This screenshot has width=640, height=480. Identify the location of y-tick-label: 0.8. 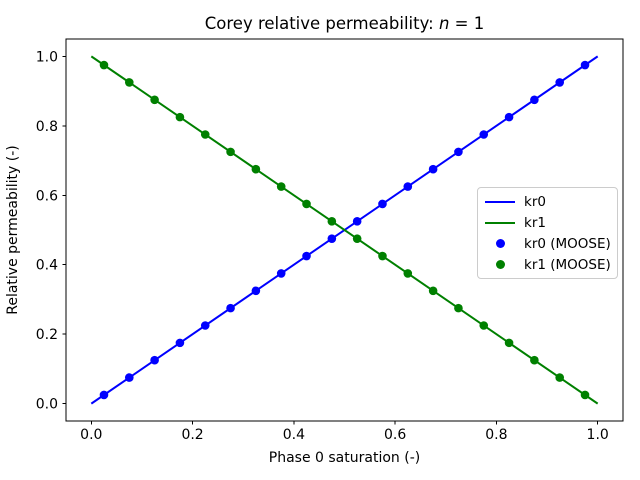
(47, 127).